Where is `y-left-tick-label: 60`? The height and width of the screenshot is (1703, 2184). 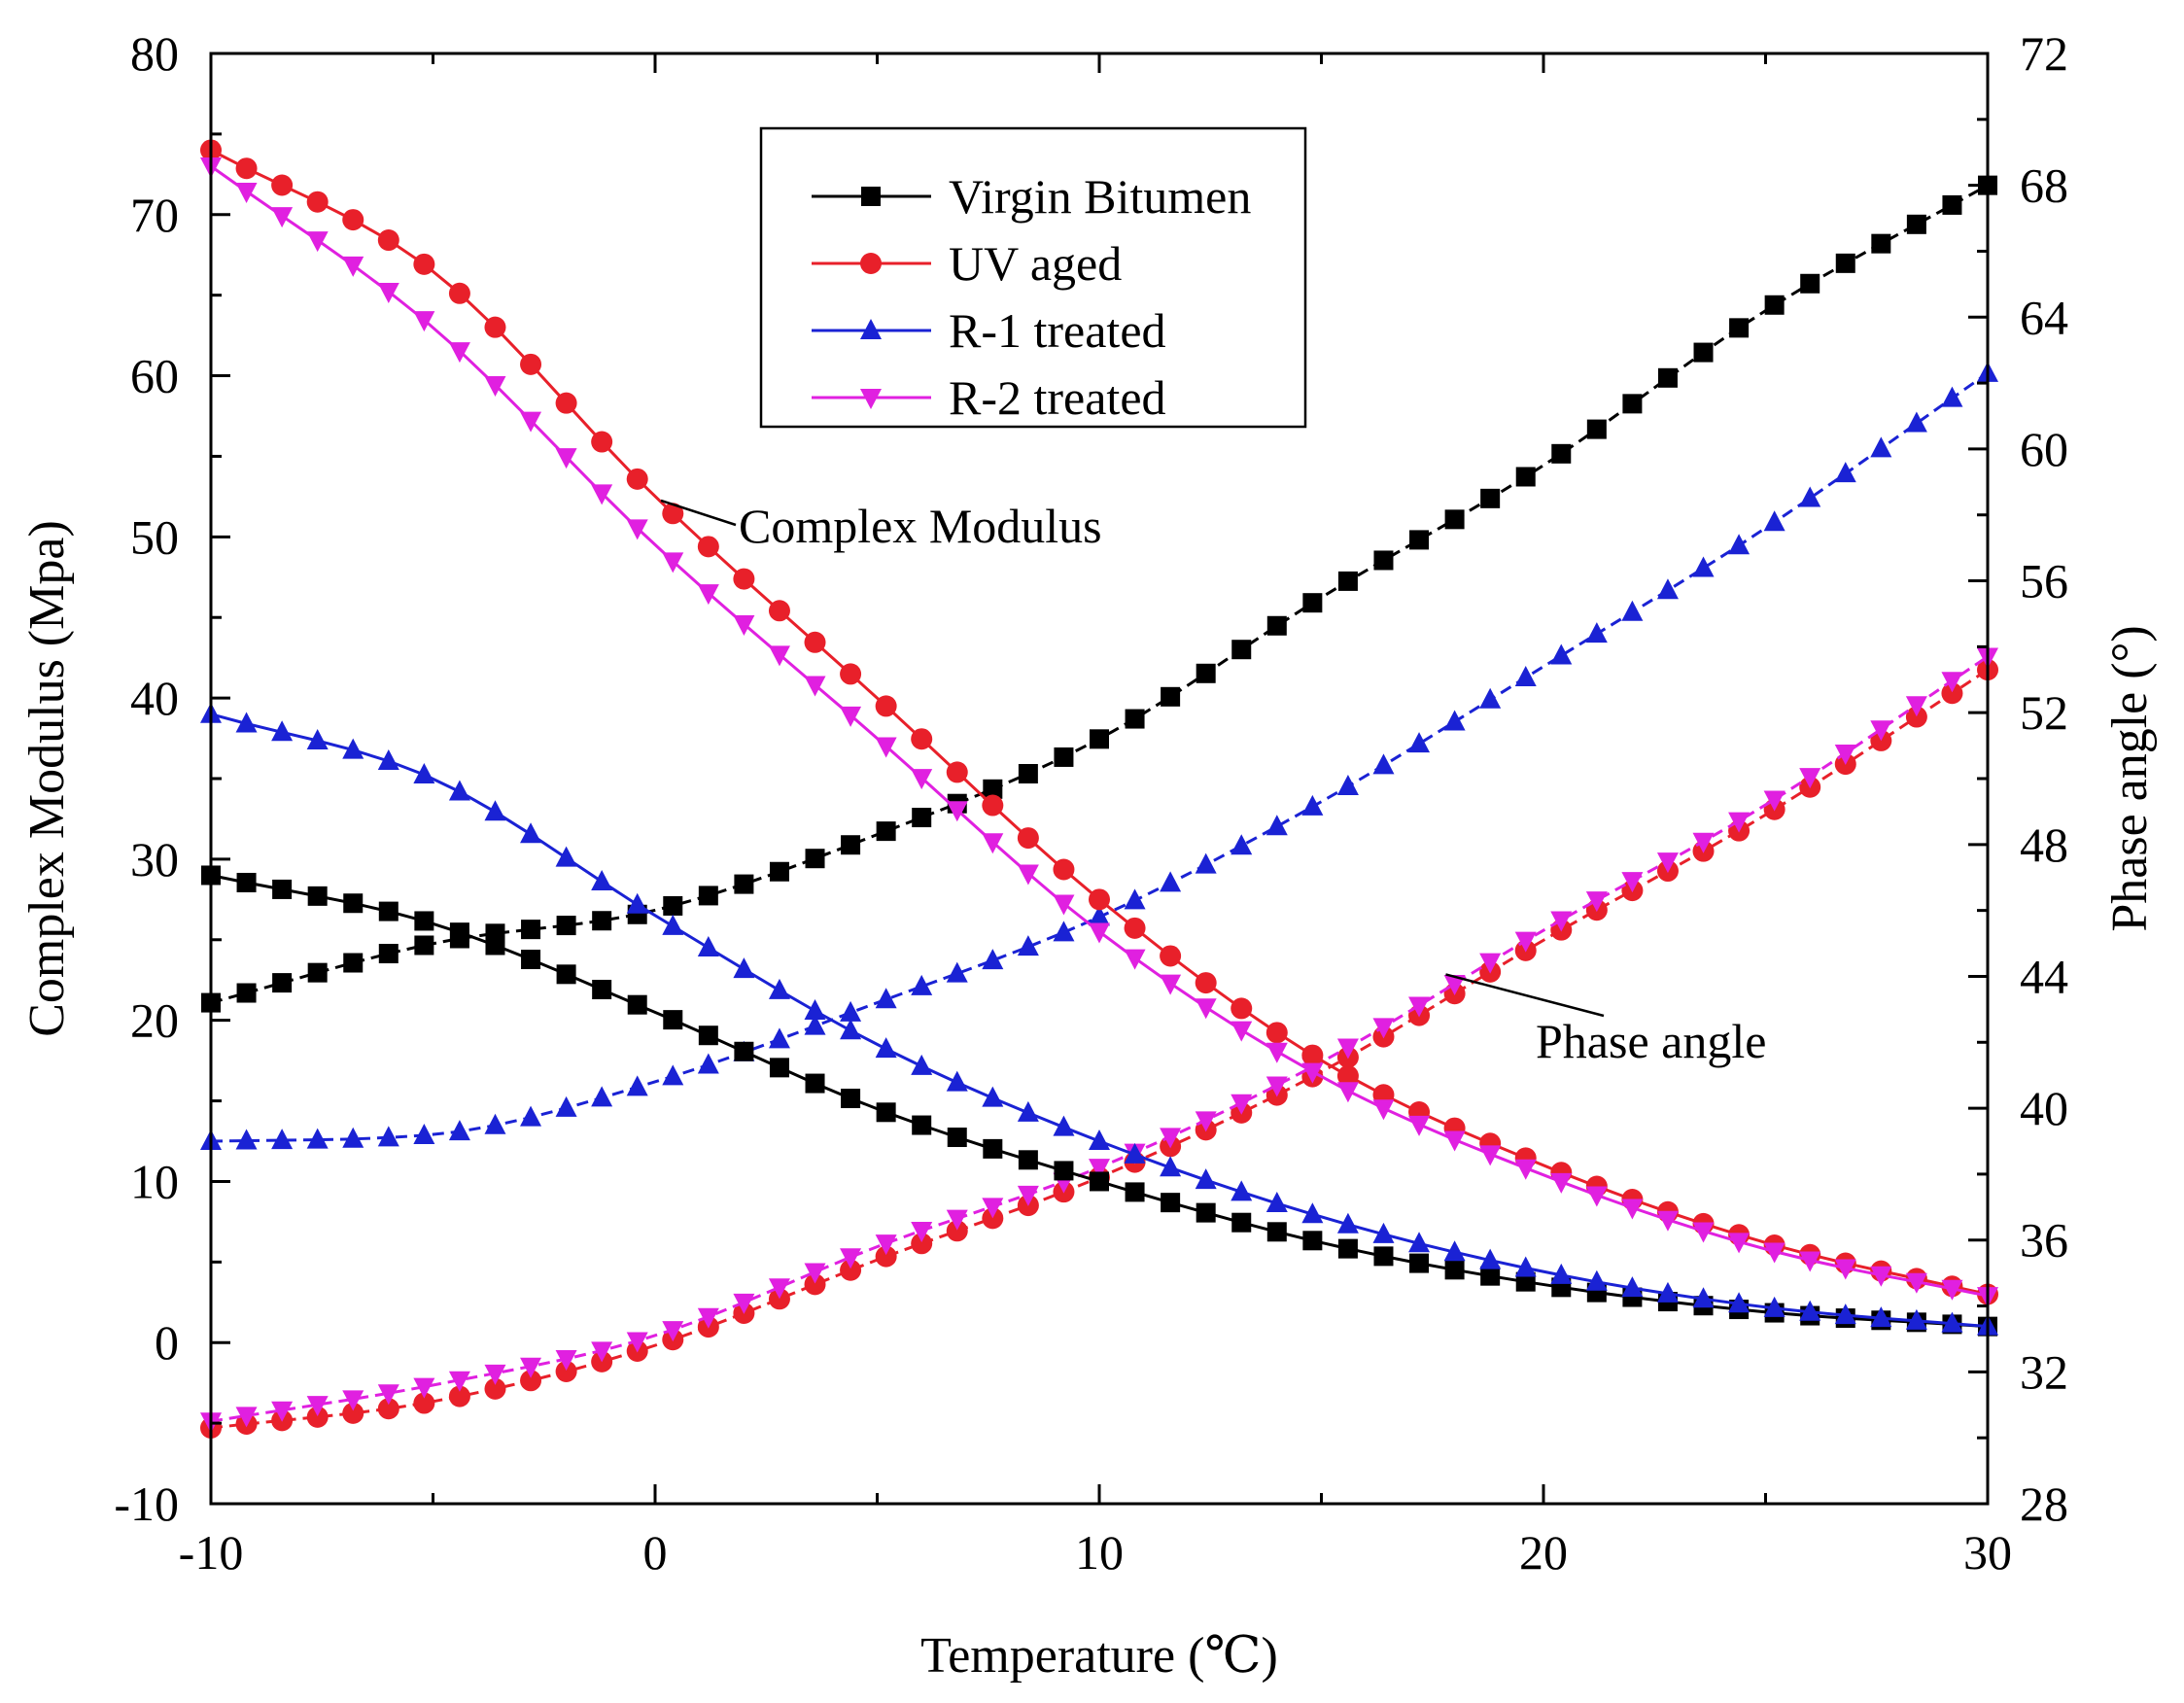
y-left-tick-label: 60 is located at coordinates (154, 376).